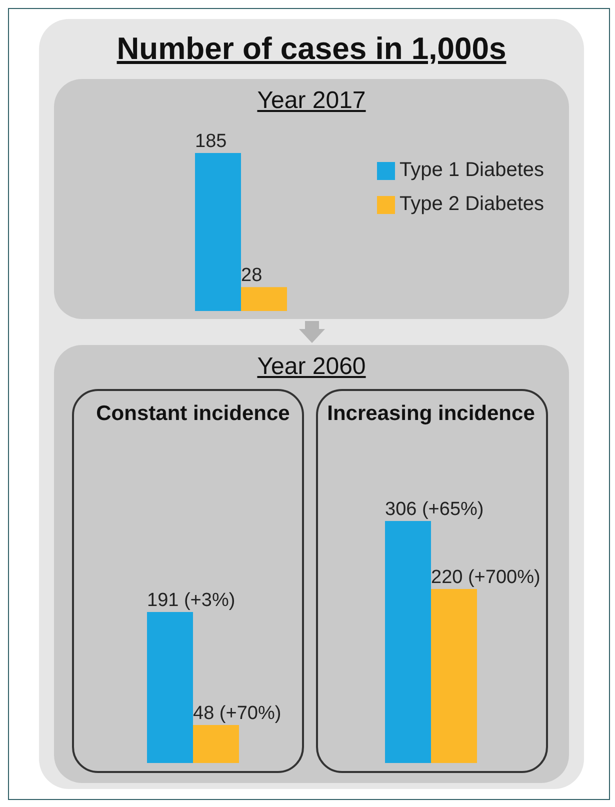 This screenshot has height=807, width=615. What do you see at coordinates (193, 413) in the screenshot?
I see `x-tick-label: Constant incidence` at bounding box center [193, 413].